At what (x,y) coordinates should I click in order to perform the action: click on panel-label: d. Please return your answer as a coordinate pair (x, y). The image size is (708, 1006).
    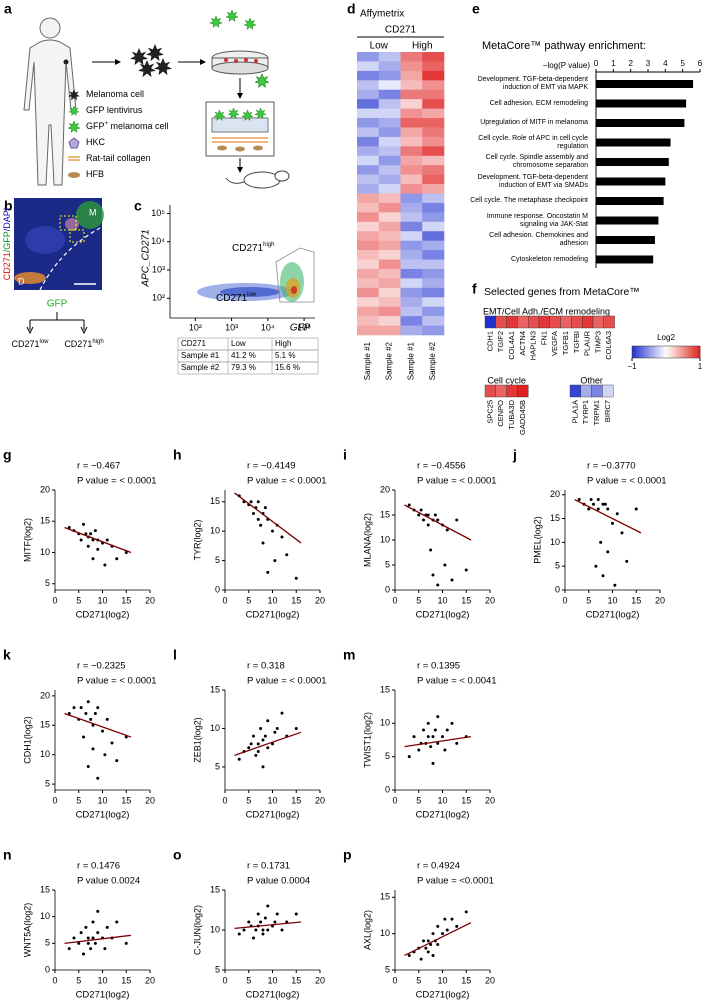
    Looking at the image, I should click on (351, 9).